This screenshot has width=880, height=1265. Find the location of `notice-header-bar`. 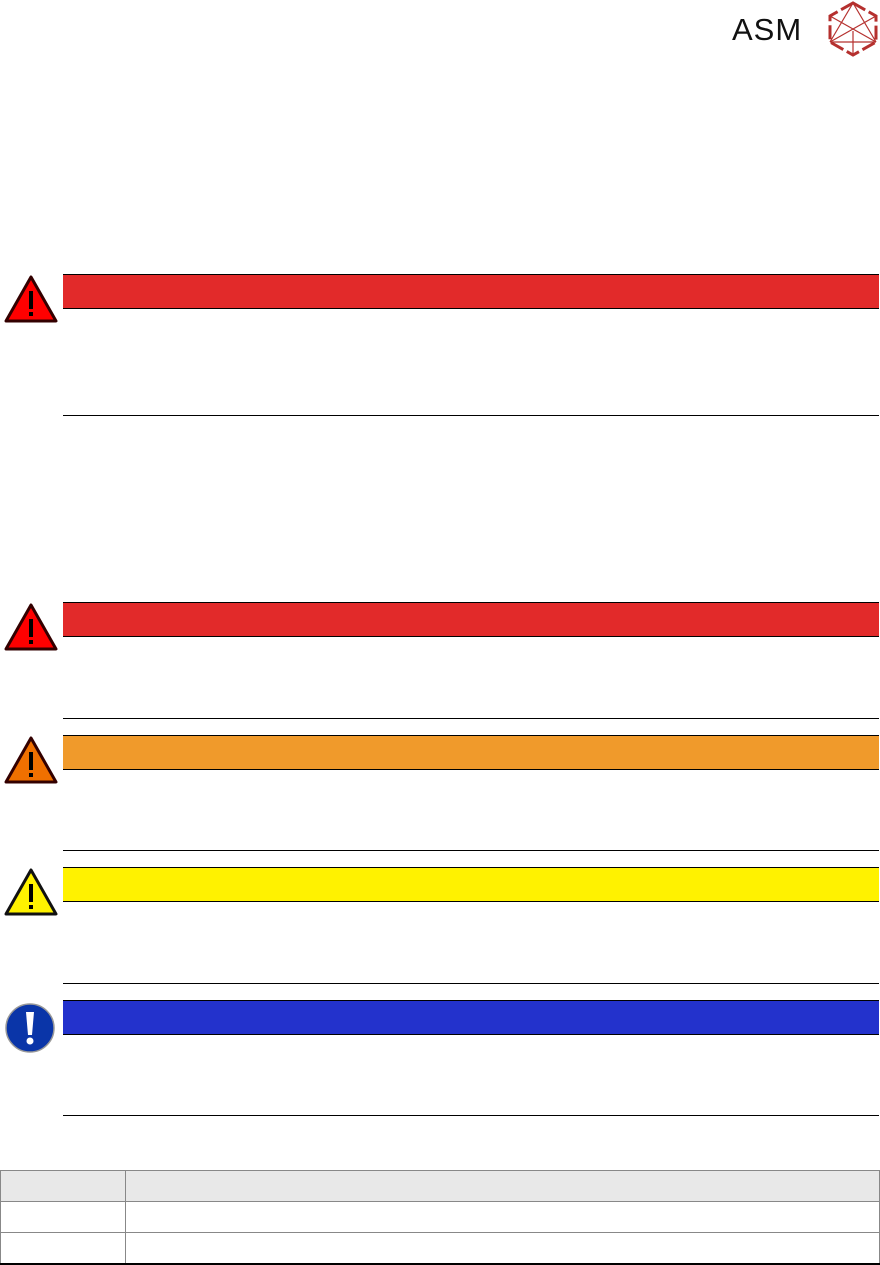

notice-header-bar is located at coordinates (471, 1017).